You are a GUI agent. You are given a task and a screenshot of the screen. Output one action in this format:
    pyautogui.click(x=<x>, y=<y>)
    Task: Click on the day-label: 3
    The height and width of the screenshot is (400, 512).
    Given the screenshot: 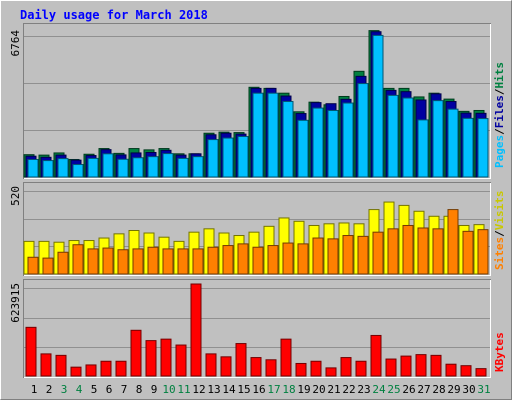 What is the action you would take?
    pyautogui.click(x=64, y=389)
    